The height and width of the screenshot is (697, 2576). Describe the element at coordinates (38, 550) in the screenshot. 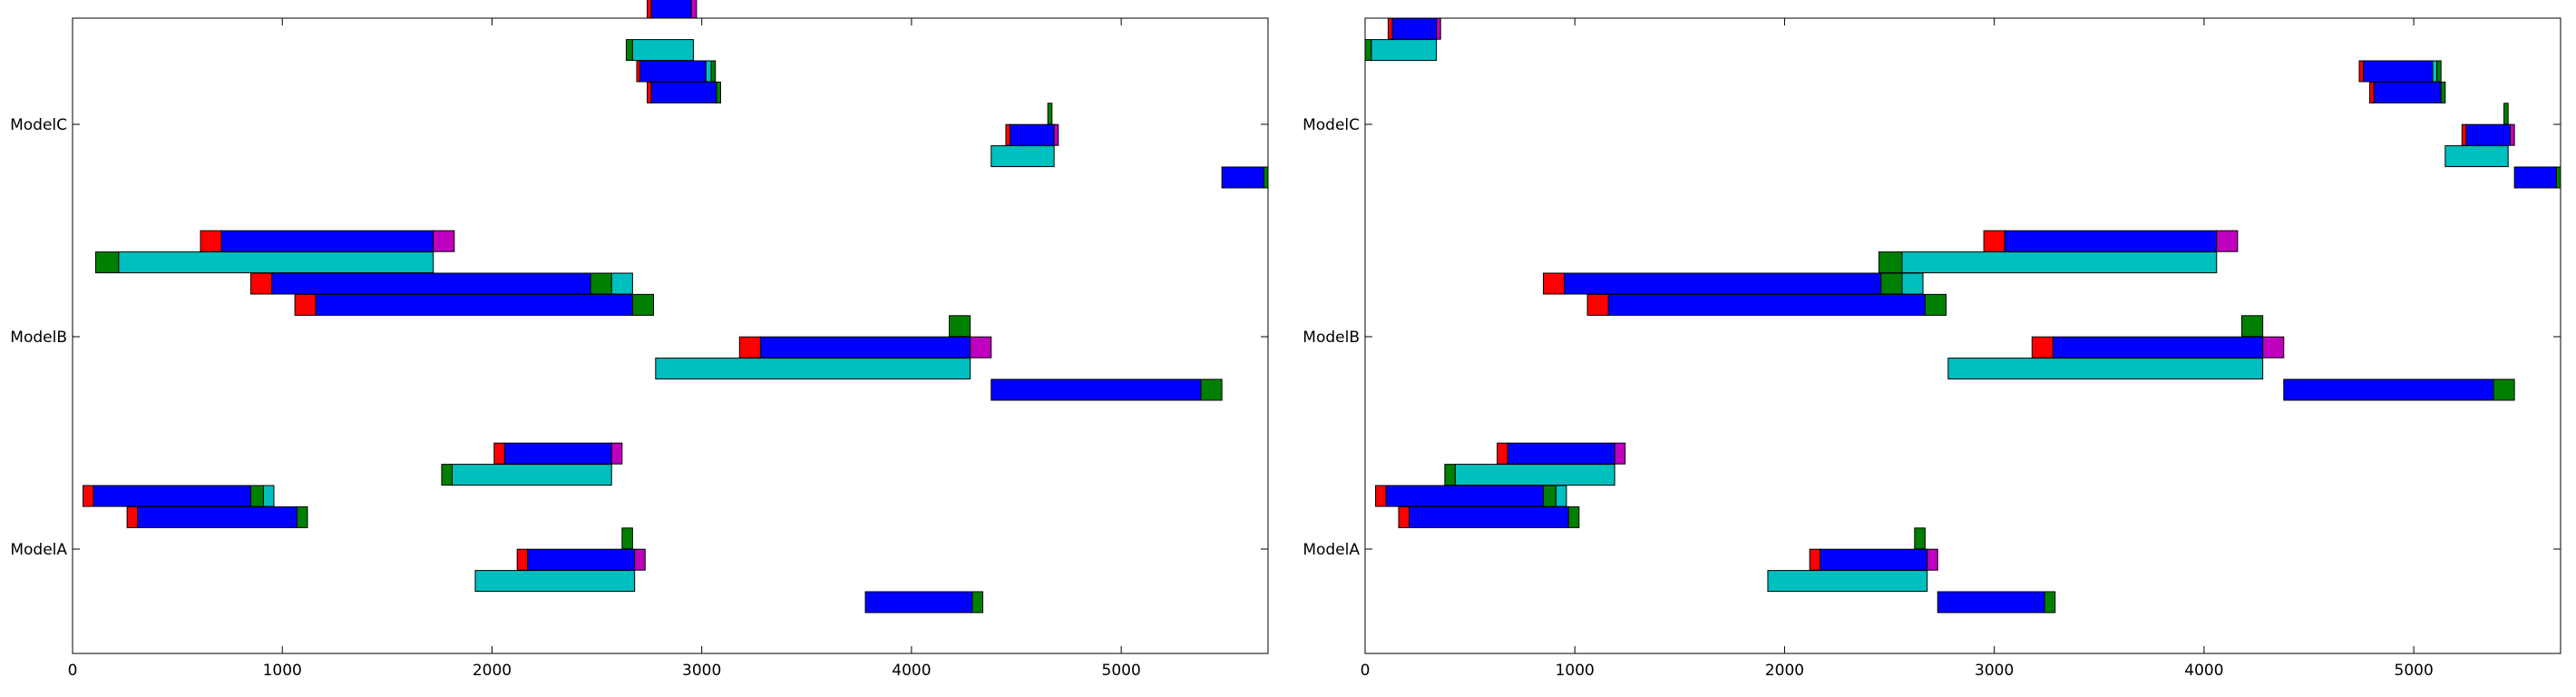

I see `left-y-tick-label: ModelA` at that location.